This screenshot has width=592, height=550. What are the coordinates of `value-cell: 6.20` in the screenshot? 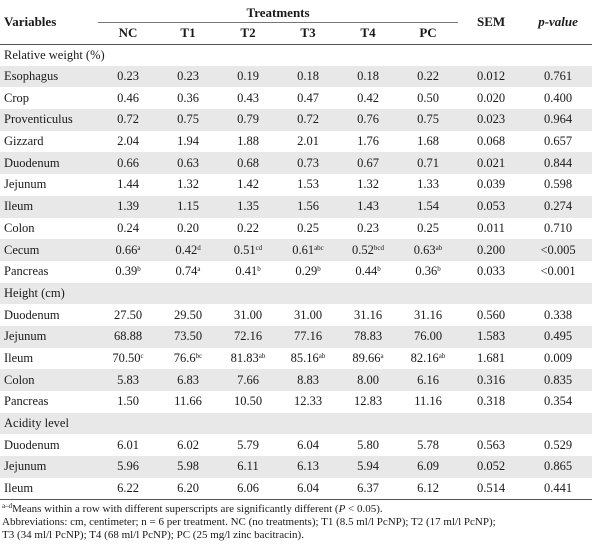 It's located at (188, 488).